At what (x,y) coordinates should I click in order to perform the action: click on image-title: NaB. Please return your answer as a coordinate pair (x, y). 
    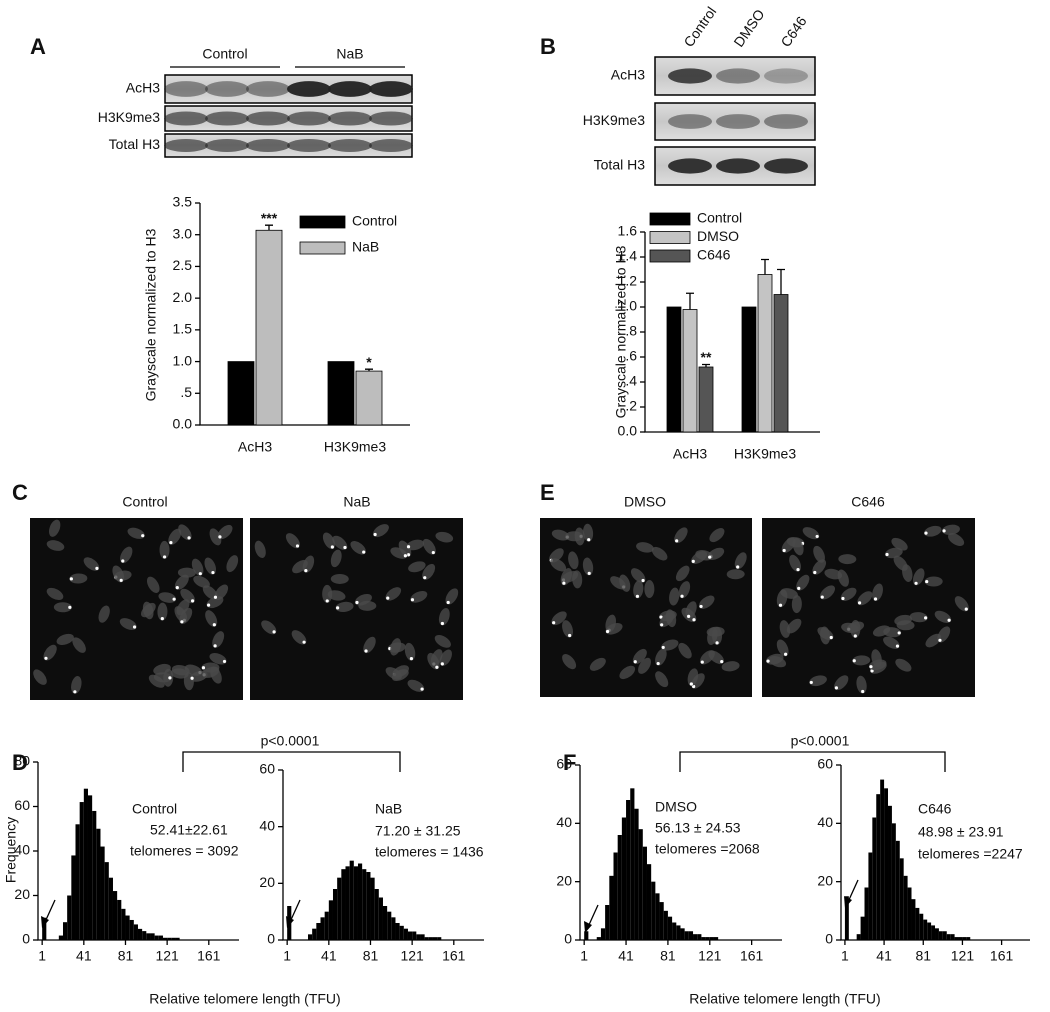
    Looking at the image, I should click on (356, 502).